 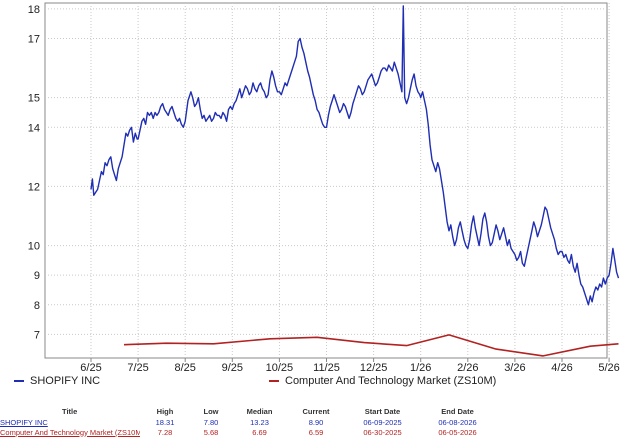 What do you see at coordinates (391, 381) in the screenshot?
I see `legend-label-tech: Computer And Technology Market (ZS10M)` at bounding box center [391, 381].